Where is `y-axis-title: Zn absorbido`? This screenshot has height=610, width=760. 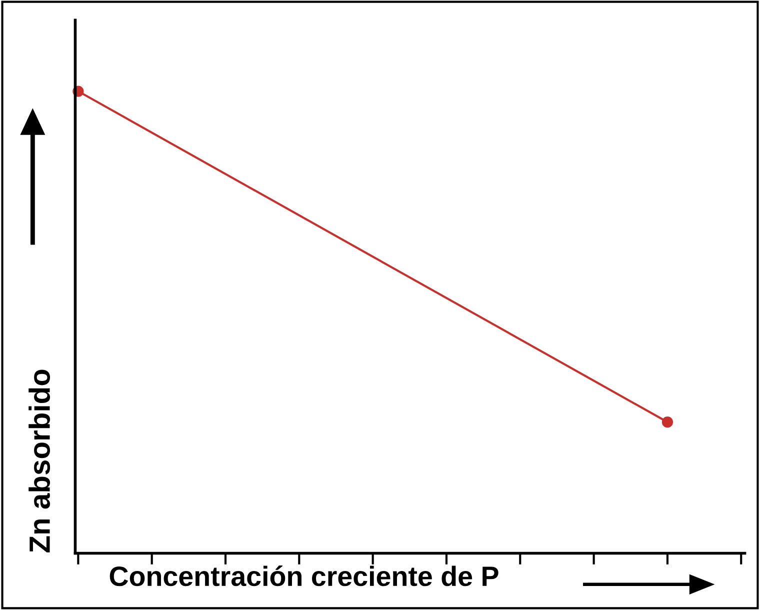
y-axis-title: Zn absorbido is located at coordinates (39, 461).